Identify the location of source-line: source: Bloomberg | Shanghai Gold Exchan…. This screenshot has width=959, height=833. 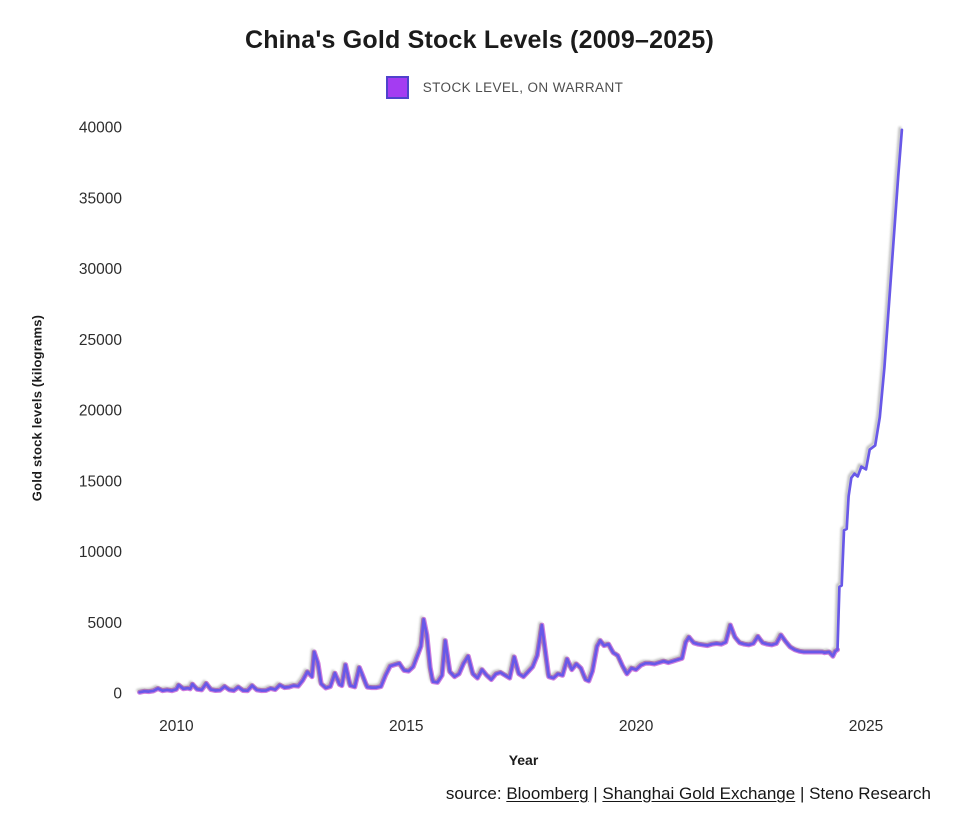
(688, 794).